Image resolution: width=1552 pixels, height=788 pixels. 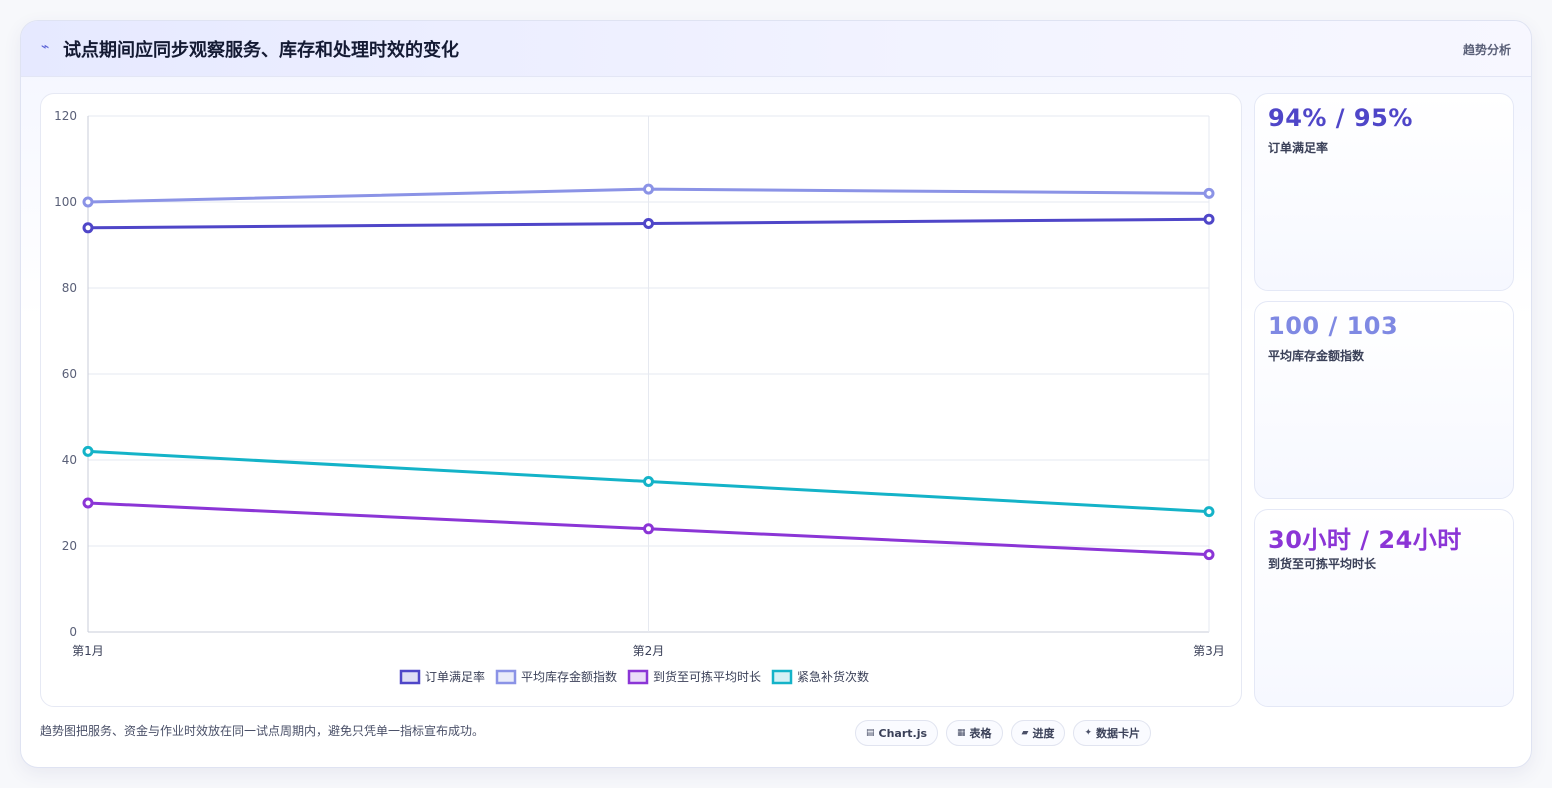 I want to click on stat-card-lead-time: 30小时 / 24小时 到货至可拣平均时长, so click(x=1384, y=608).